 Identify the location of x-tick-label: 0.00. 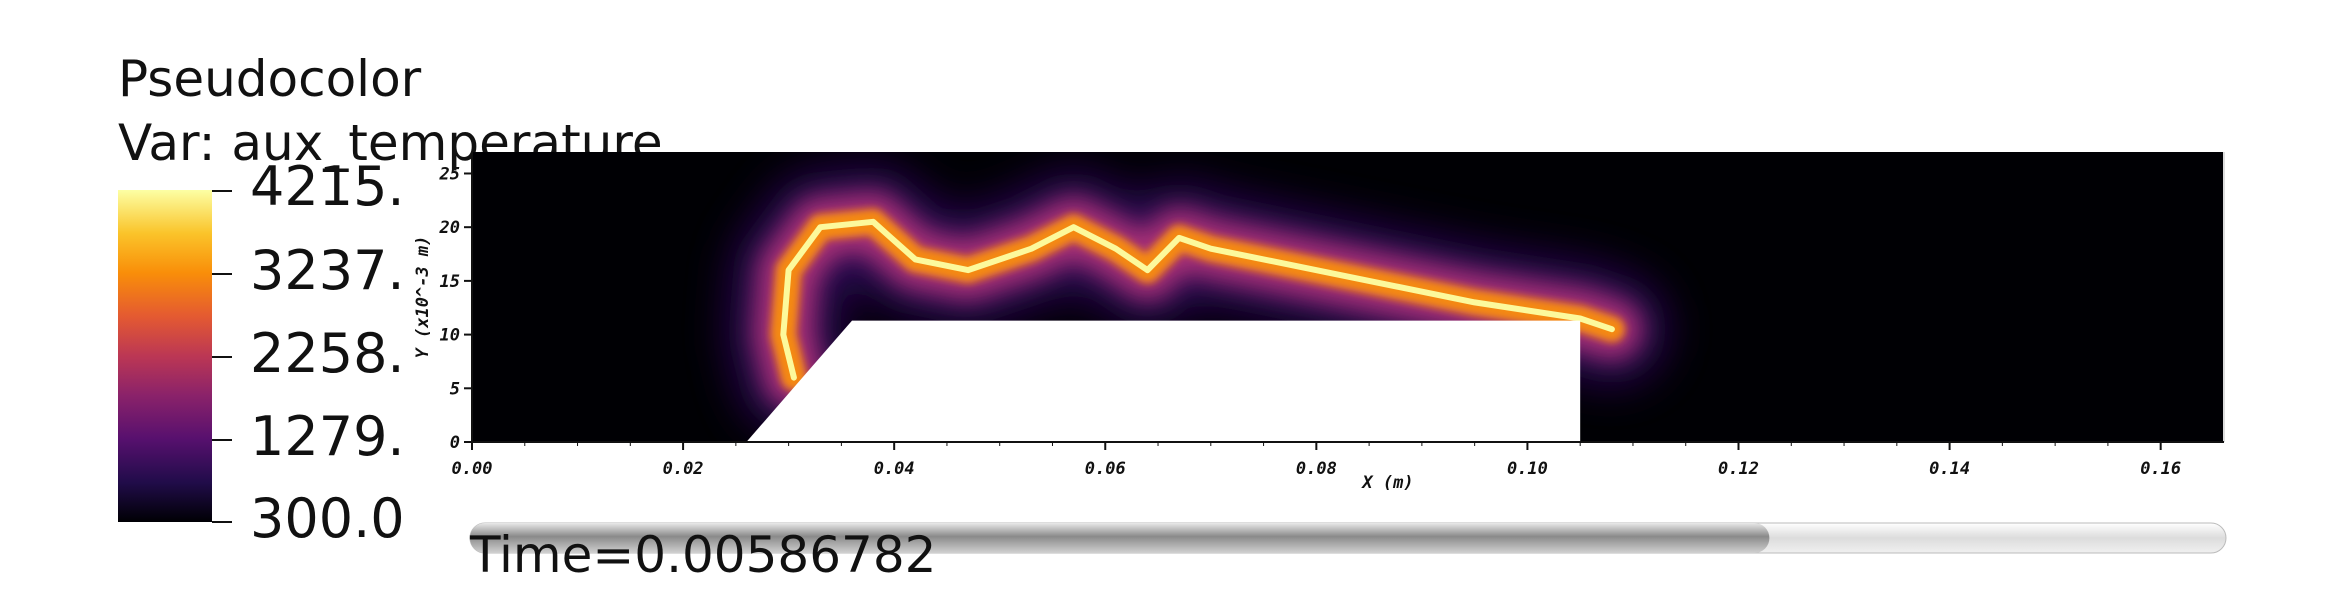
(472, 469).